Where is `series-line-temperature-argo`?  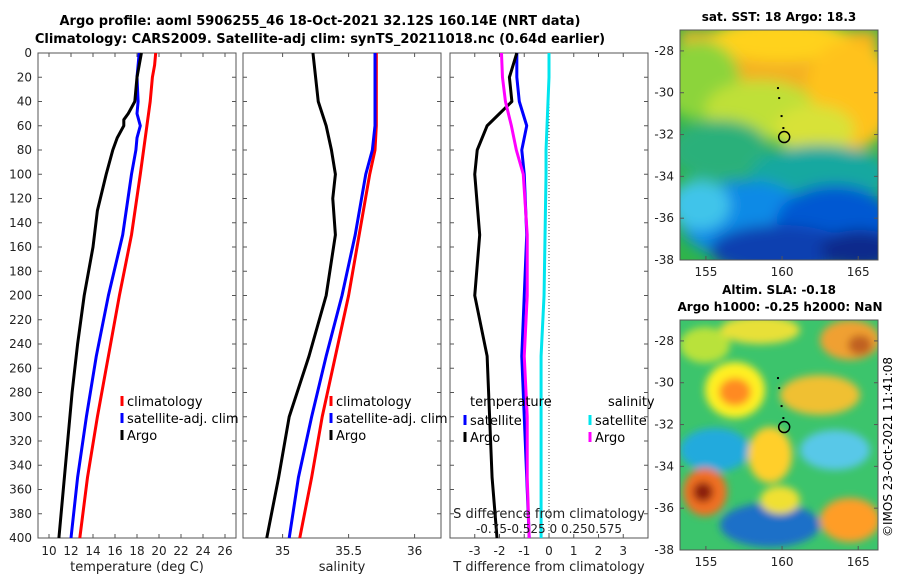
series-line-temperature-argo is located at coordinates (496, 295).